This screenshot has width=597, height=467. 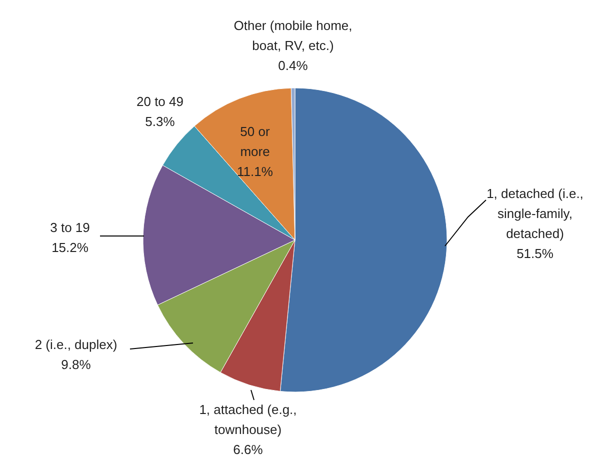 I want to click on data-label: 5.3%, so click(x=160, y=121).